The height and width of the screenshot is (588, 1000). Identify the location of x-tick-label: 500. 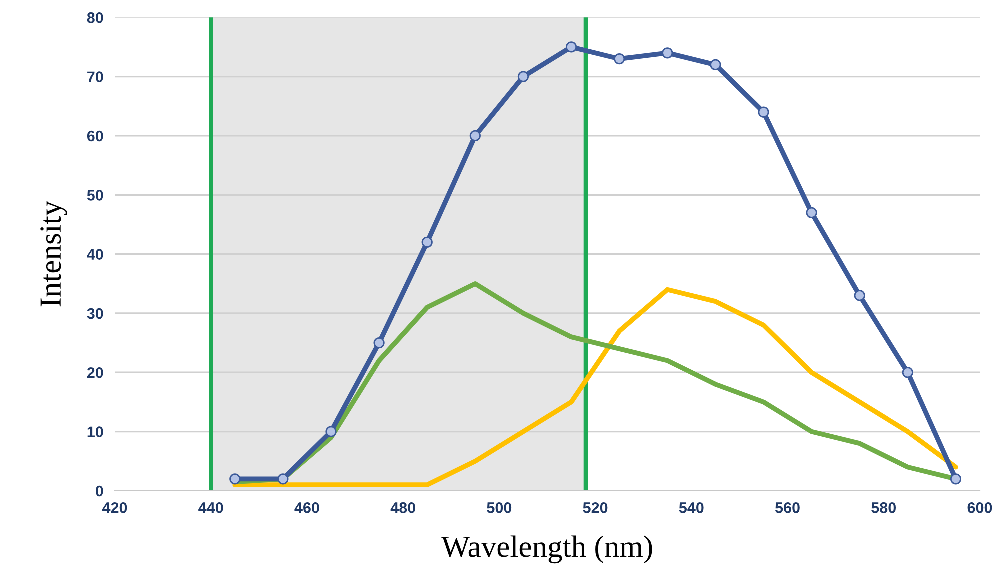
(499, 508).